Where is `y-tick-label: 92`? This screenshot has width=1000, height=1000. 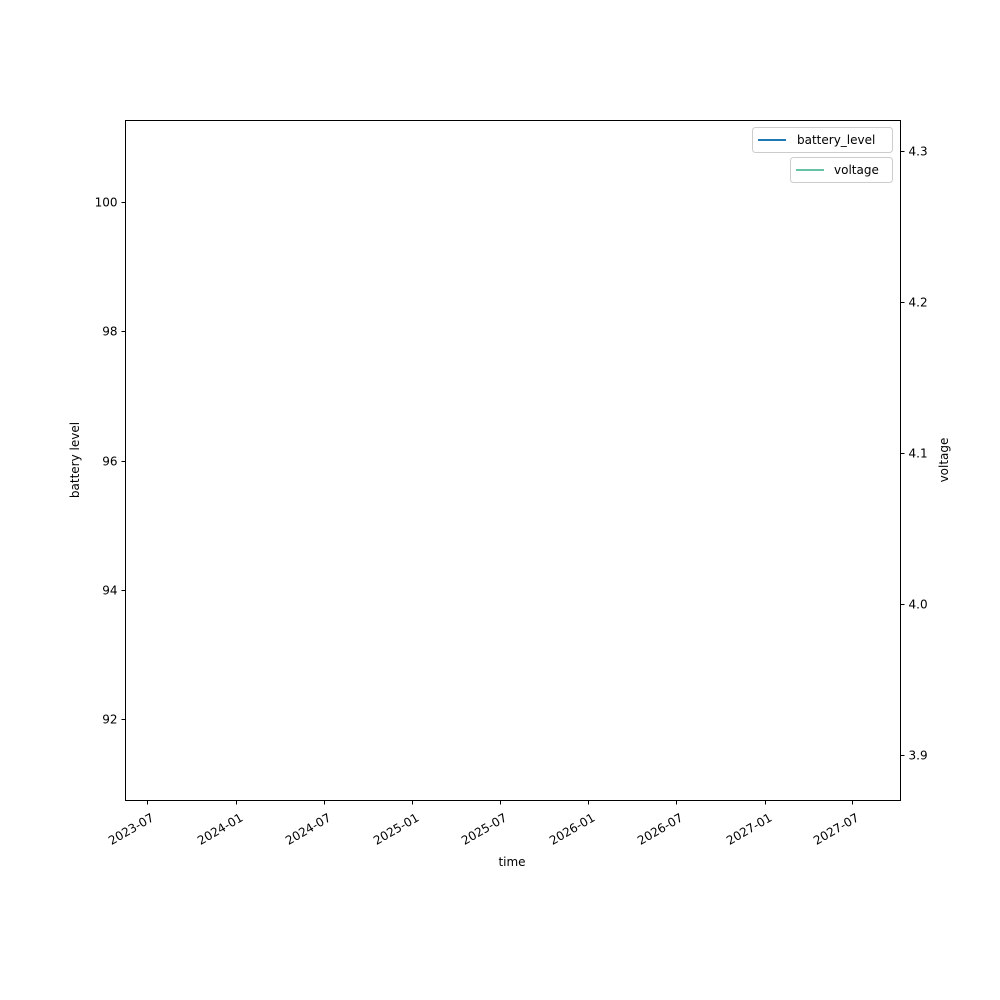 y-tick-label: 92 is located at coordinates (109, 720).